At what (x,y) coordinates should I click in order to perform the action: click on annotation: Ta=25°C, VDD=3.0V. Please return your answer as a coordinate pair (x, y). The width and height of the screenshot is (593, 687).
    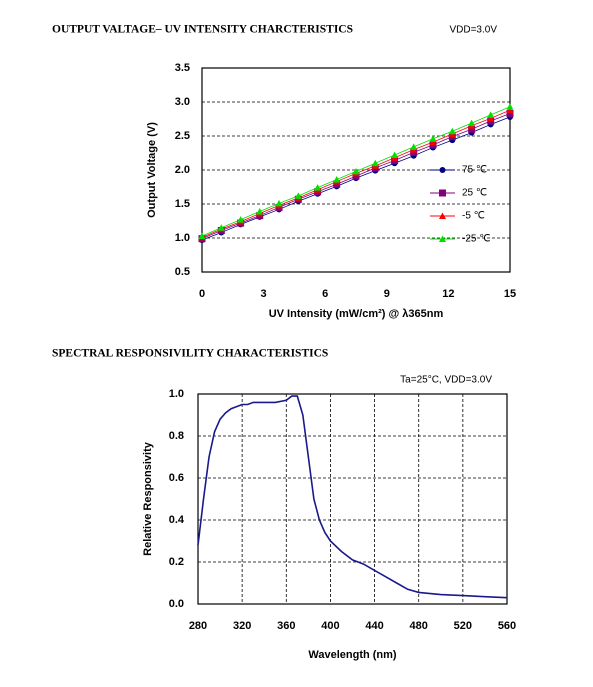
    Looking at the image, I should click on (446, 380).